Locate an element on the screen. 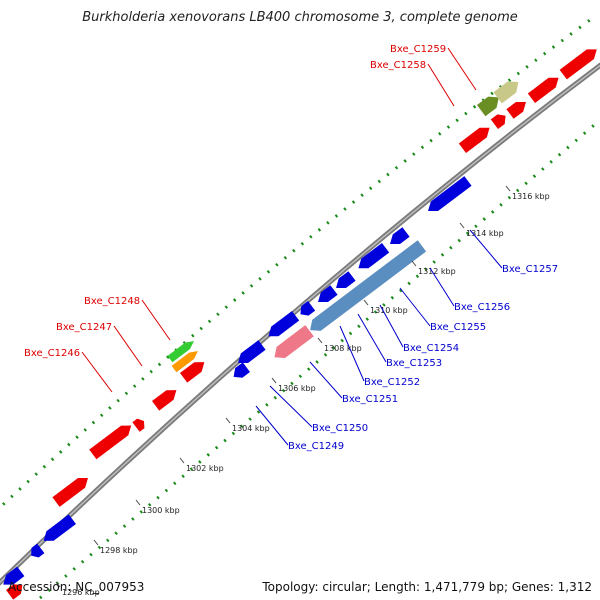 The width and height of the screenshot is (600, 600). gene-label-7: Bxe_C1256 is located at coordinates (482, 307).